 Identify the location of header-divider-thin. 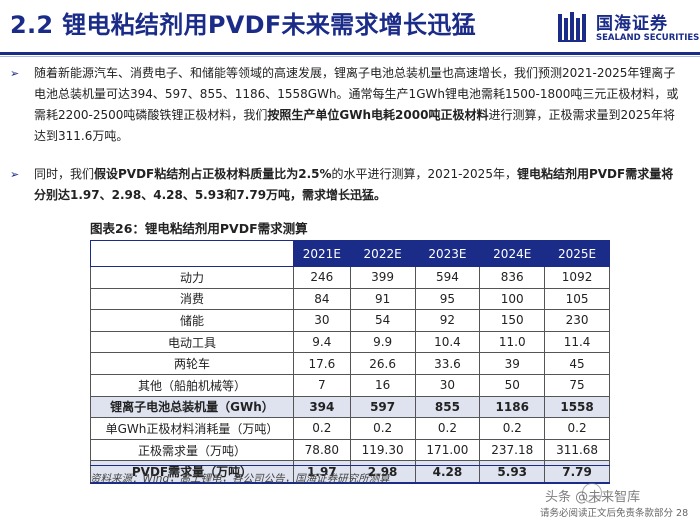
(350, 56).